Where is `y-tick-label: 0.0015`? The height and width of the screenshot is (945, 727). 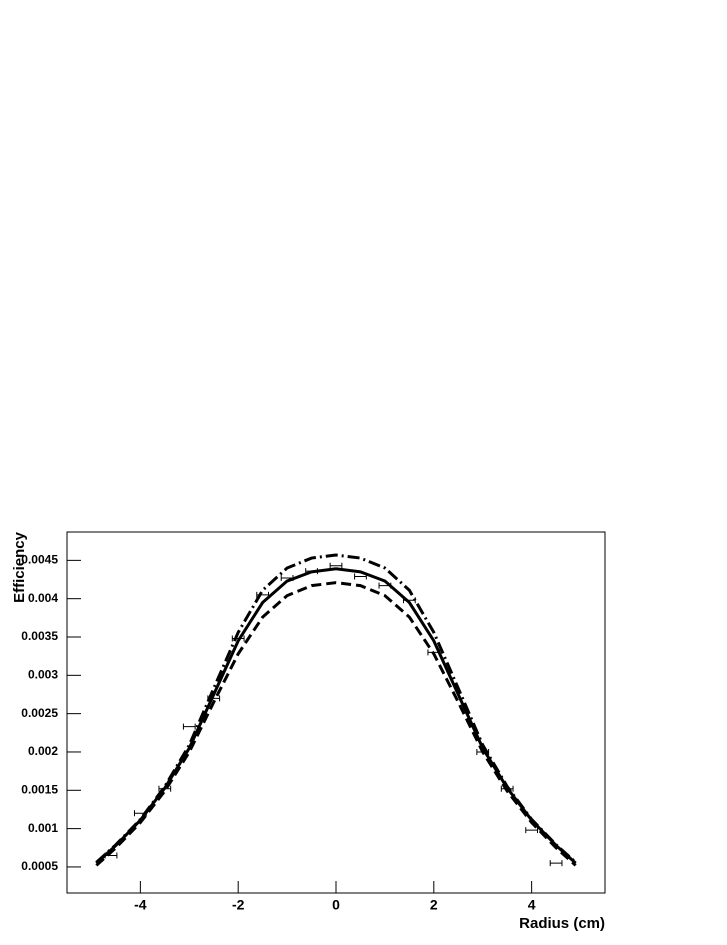 y-tick-label: 0.0015 is located at coordinates (39, 789).